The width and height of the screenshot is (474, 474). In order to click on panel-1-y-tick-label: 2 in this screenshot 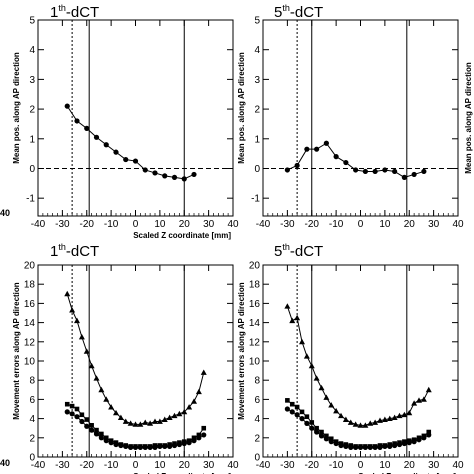, I will do `click(32, 110)`.